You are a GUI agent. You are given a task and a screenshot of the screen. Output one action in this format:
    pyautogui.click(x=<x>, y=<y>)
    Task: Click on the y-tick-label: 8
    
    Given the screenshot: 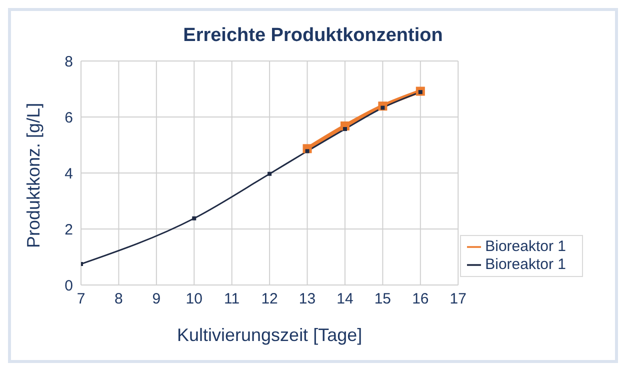 What is the action you would take?
    pyautogui.click(x=68, y=61)
    